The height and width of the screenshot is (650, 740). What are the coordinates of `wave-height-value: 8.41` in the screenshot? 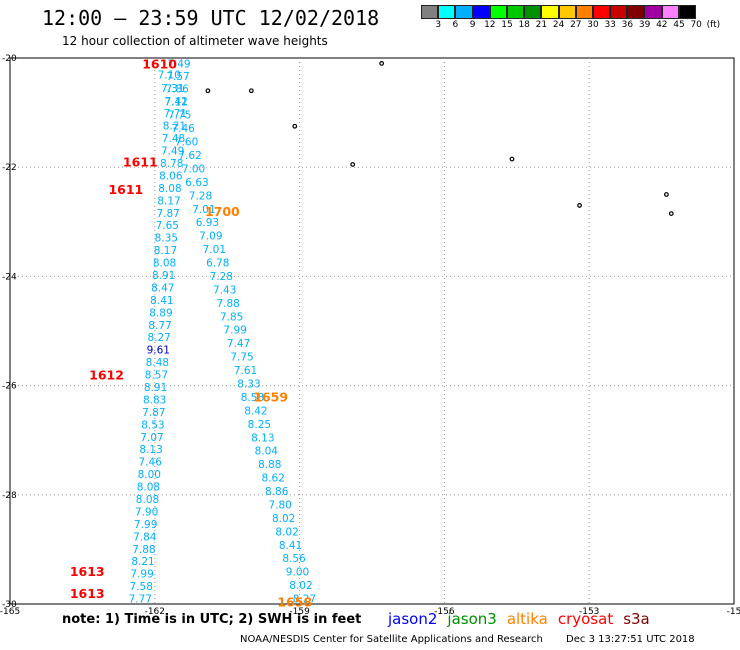 It's located at (161, 301).